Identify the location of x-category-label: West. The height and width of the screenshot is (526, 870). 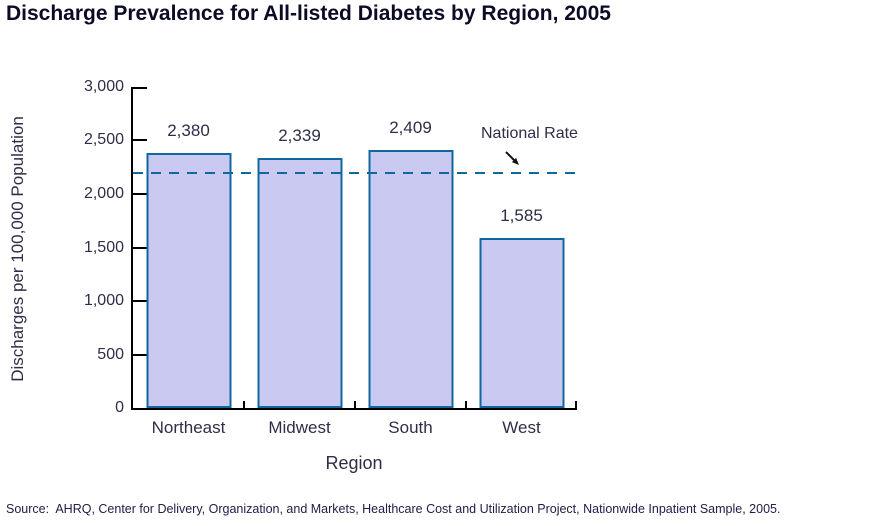
(521, 427).